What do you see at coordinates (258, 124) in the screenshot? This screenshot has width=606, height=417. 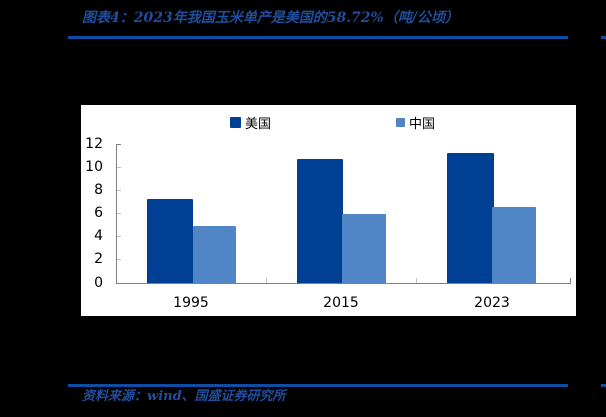 I see `legend-label-us: 美国` at bounding box center [258, 124].